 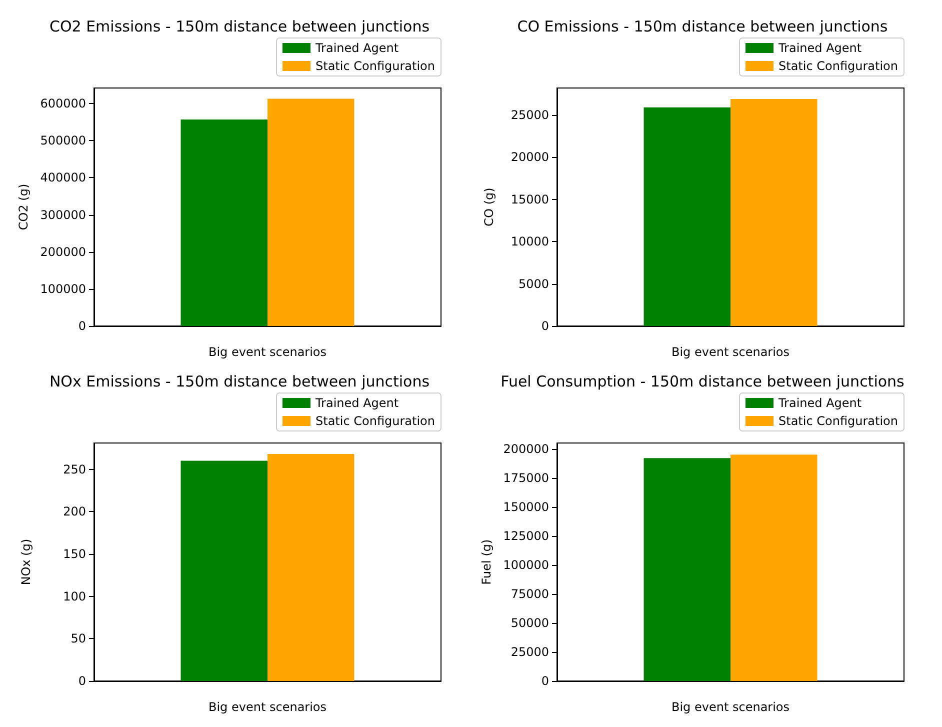 I want to click on y-tick-label: 15000, so click(x=529, y=199).